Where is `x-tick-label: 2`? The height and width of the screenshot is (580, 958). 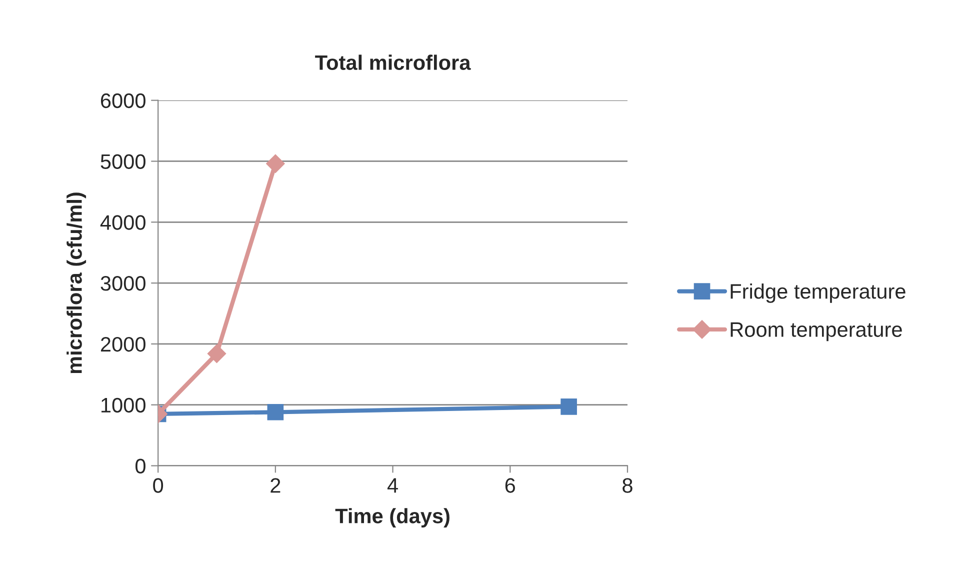
x-tick-label: 2 is located at coordinates (275, 485).